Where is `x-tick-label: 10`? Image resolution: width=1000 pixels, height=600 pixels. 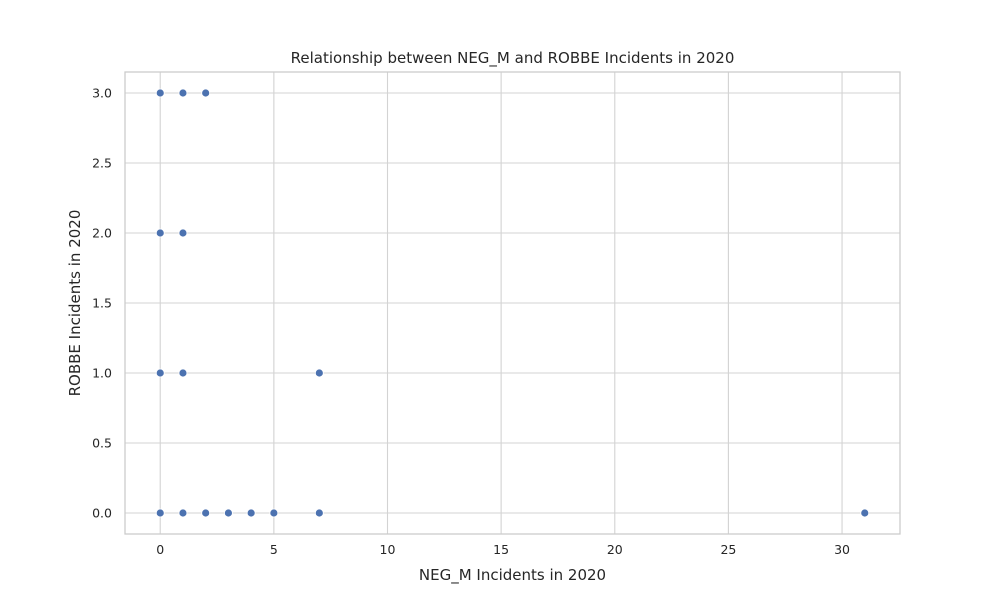
x-tick-label: 10 is located at coordinates (388, 549).